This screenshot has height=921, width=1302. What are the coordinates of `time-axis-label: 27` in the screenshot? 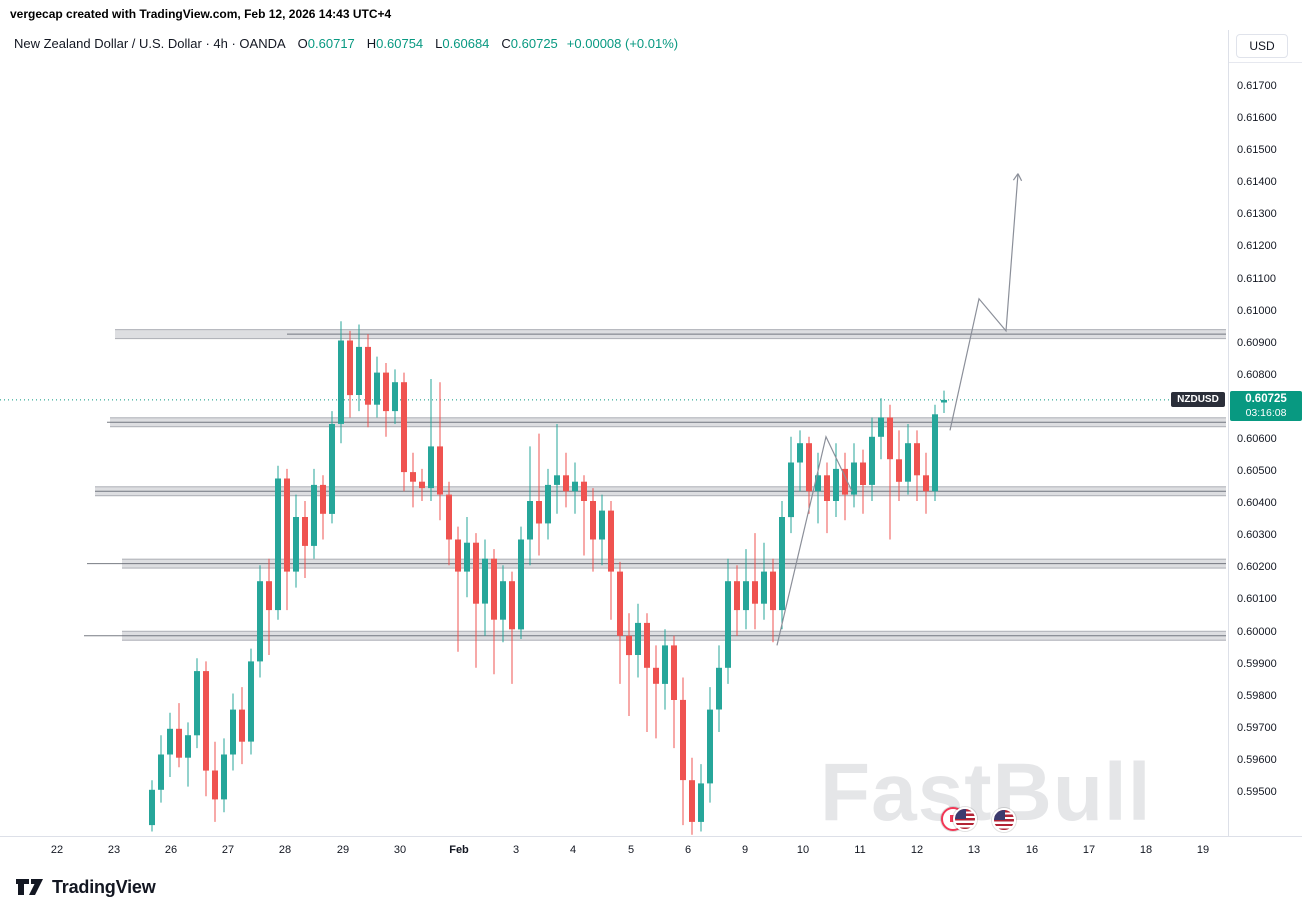 It's located at (228, 850).